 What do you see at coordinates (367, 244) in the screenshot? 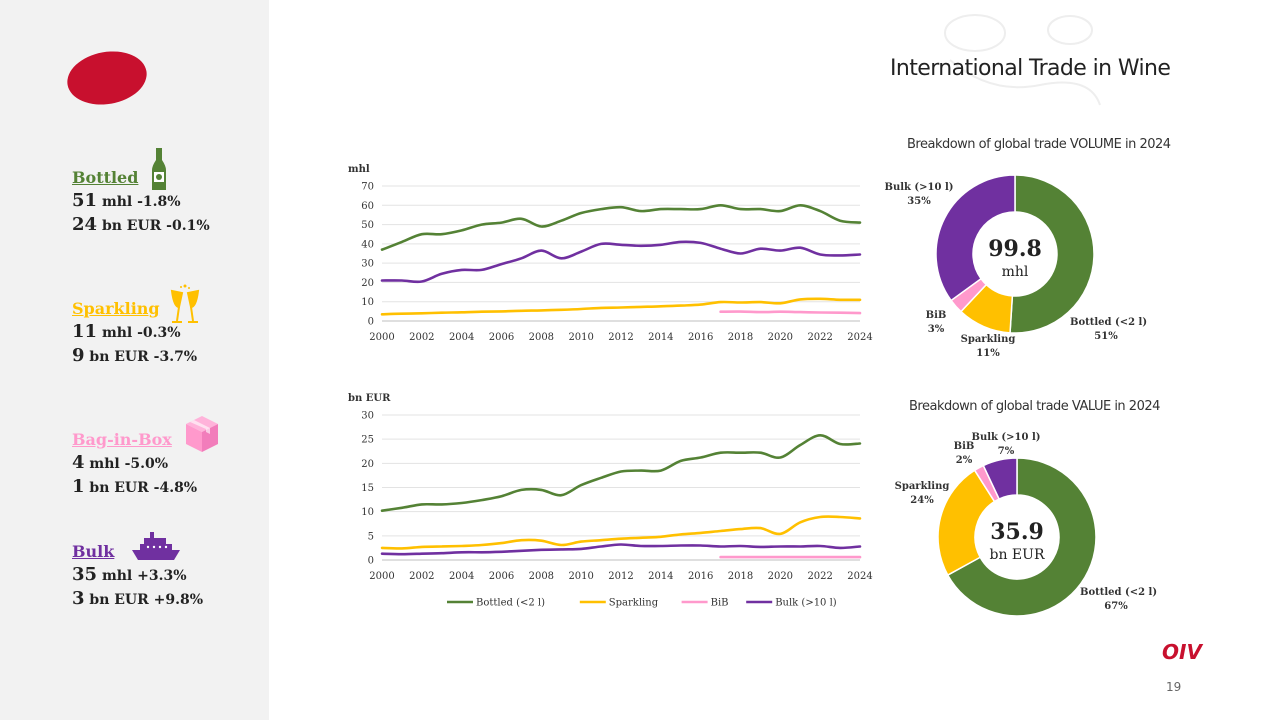
I see `y-tick-label: 40` at bounding box center [367, 244].